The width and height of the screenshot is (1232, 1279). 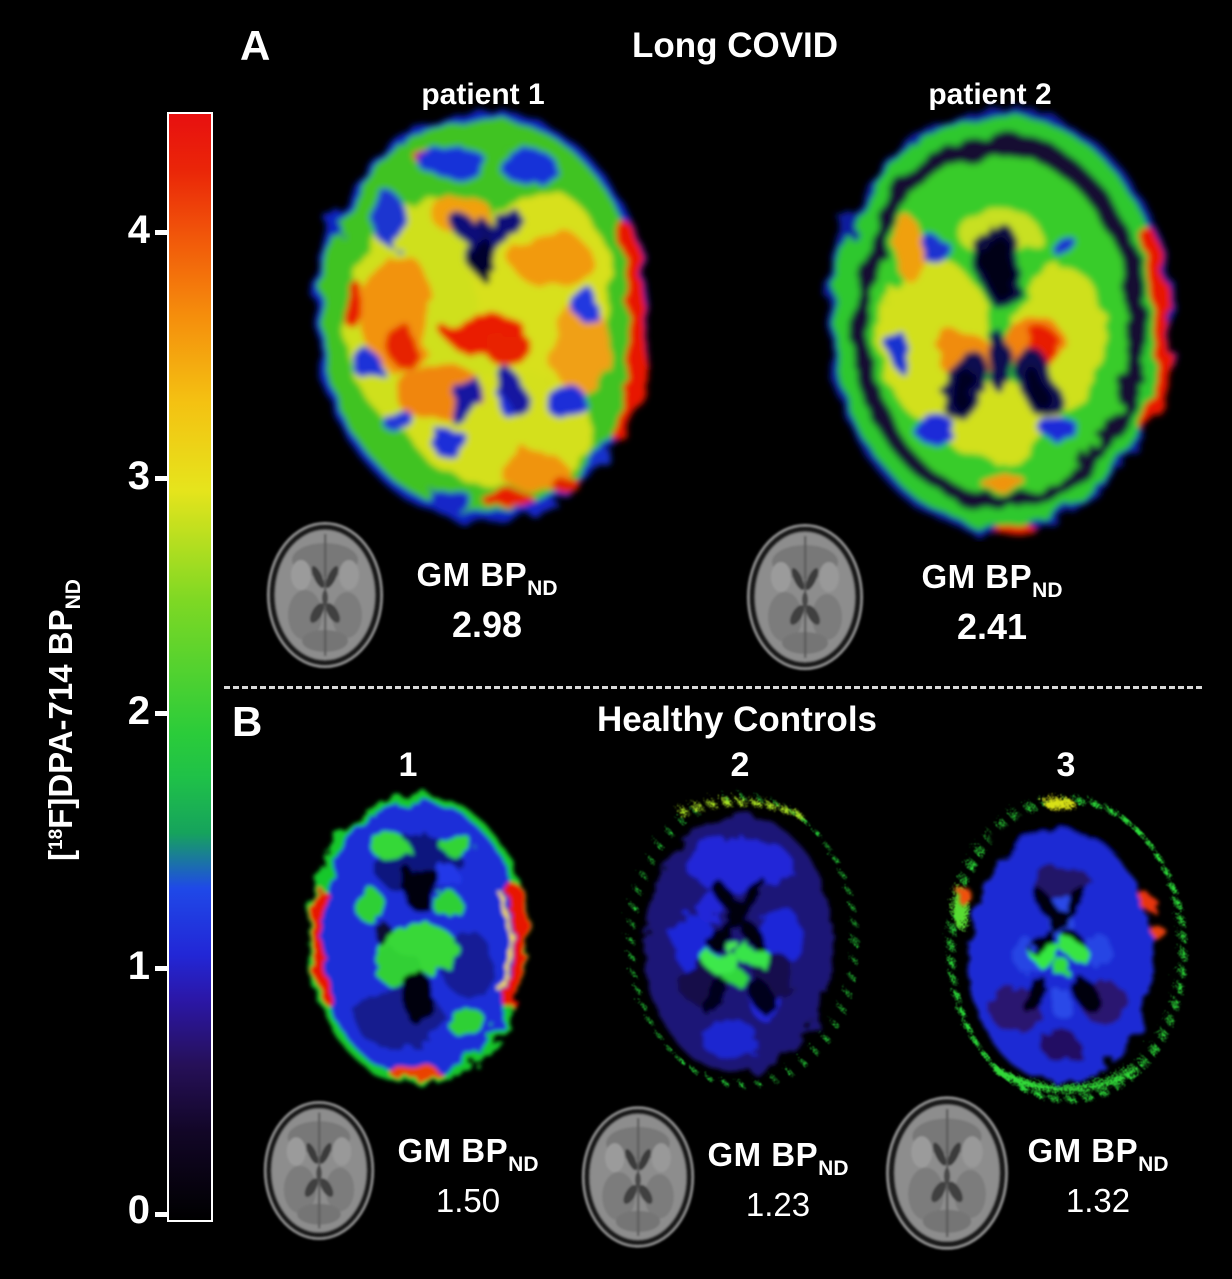 What do you see at coordinates (138, 711) in the screenshot?
I see `colorbar-tick-label-2: 2` at bounding box center [138, 711].